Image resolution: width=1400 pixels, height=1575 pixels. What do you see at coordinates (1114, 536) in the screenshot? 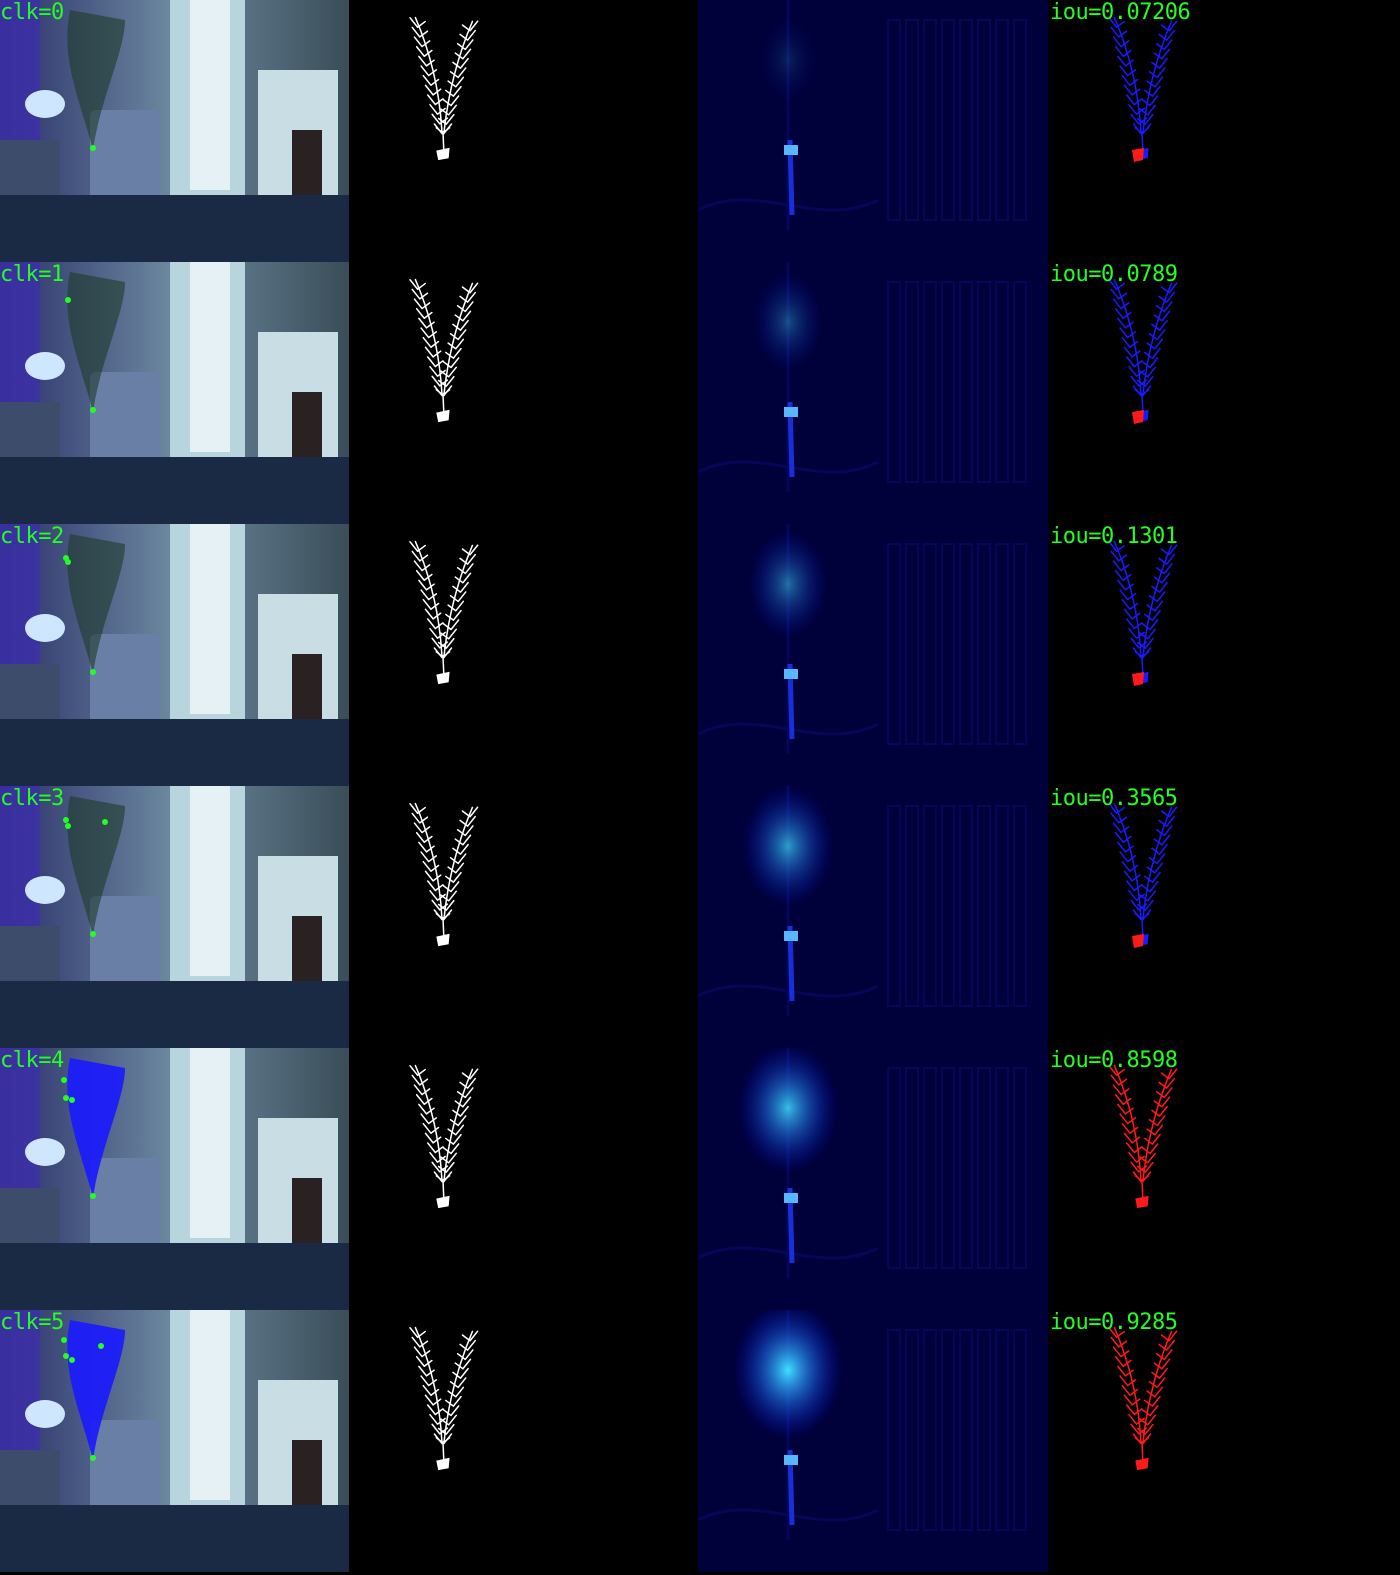
I see `iou-score-label: iou=0.1301` at bounding box center [1114, 536].